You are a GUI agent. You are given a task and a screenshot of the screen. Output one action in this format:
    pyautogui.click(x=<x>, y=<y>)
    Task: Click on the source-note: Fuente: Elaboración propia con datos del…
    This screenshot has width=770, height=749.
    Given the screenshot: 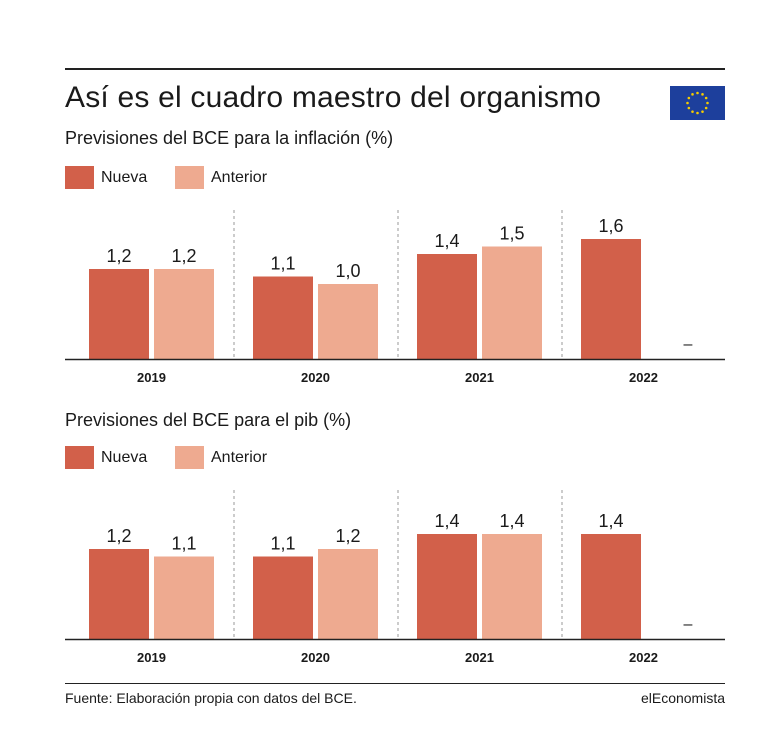 What is the action you would take?
    pyautogui.click(x=211, y=698)
    